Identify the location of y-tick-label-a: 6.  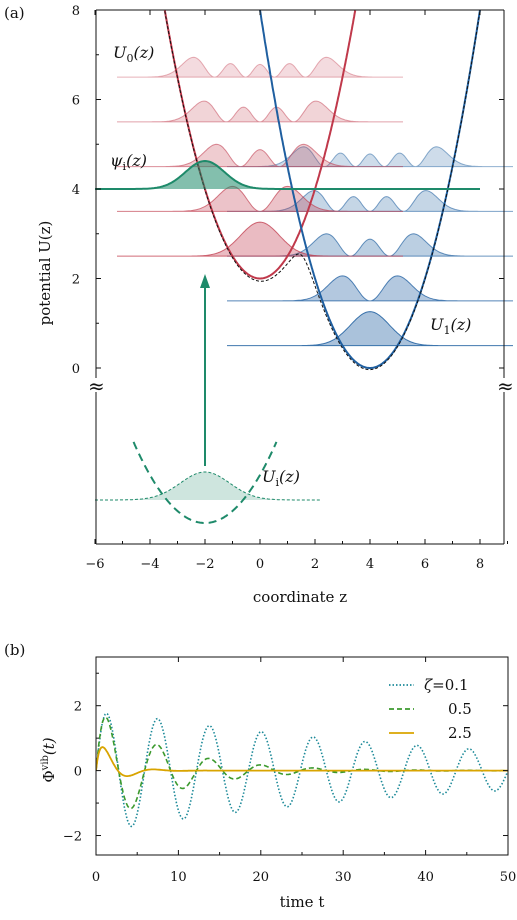
(76, 101).